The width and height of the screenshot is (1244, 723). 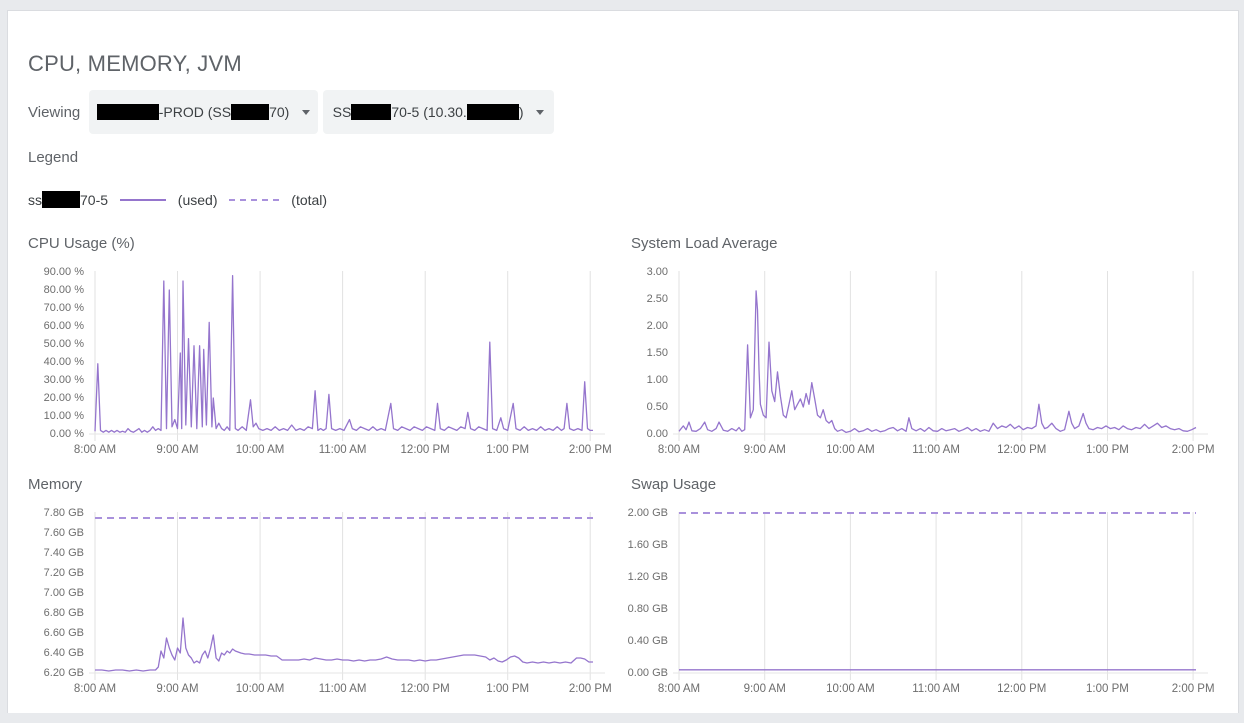 I want to click on legend-series-name: ss, so click(x=35, y=199).